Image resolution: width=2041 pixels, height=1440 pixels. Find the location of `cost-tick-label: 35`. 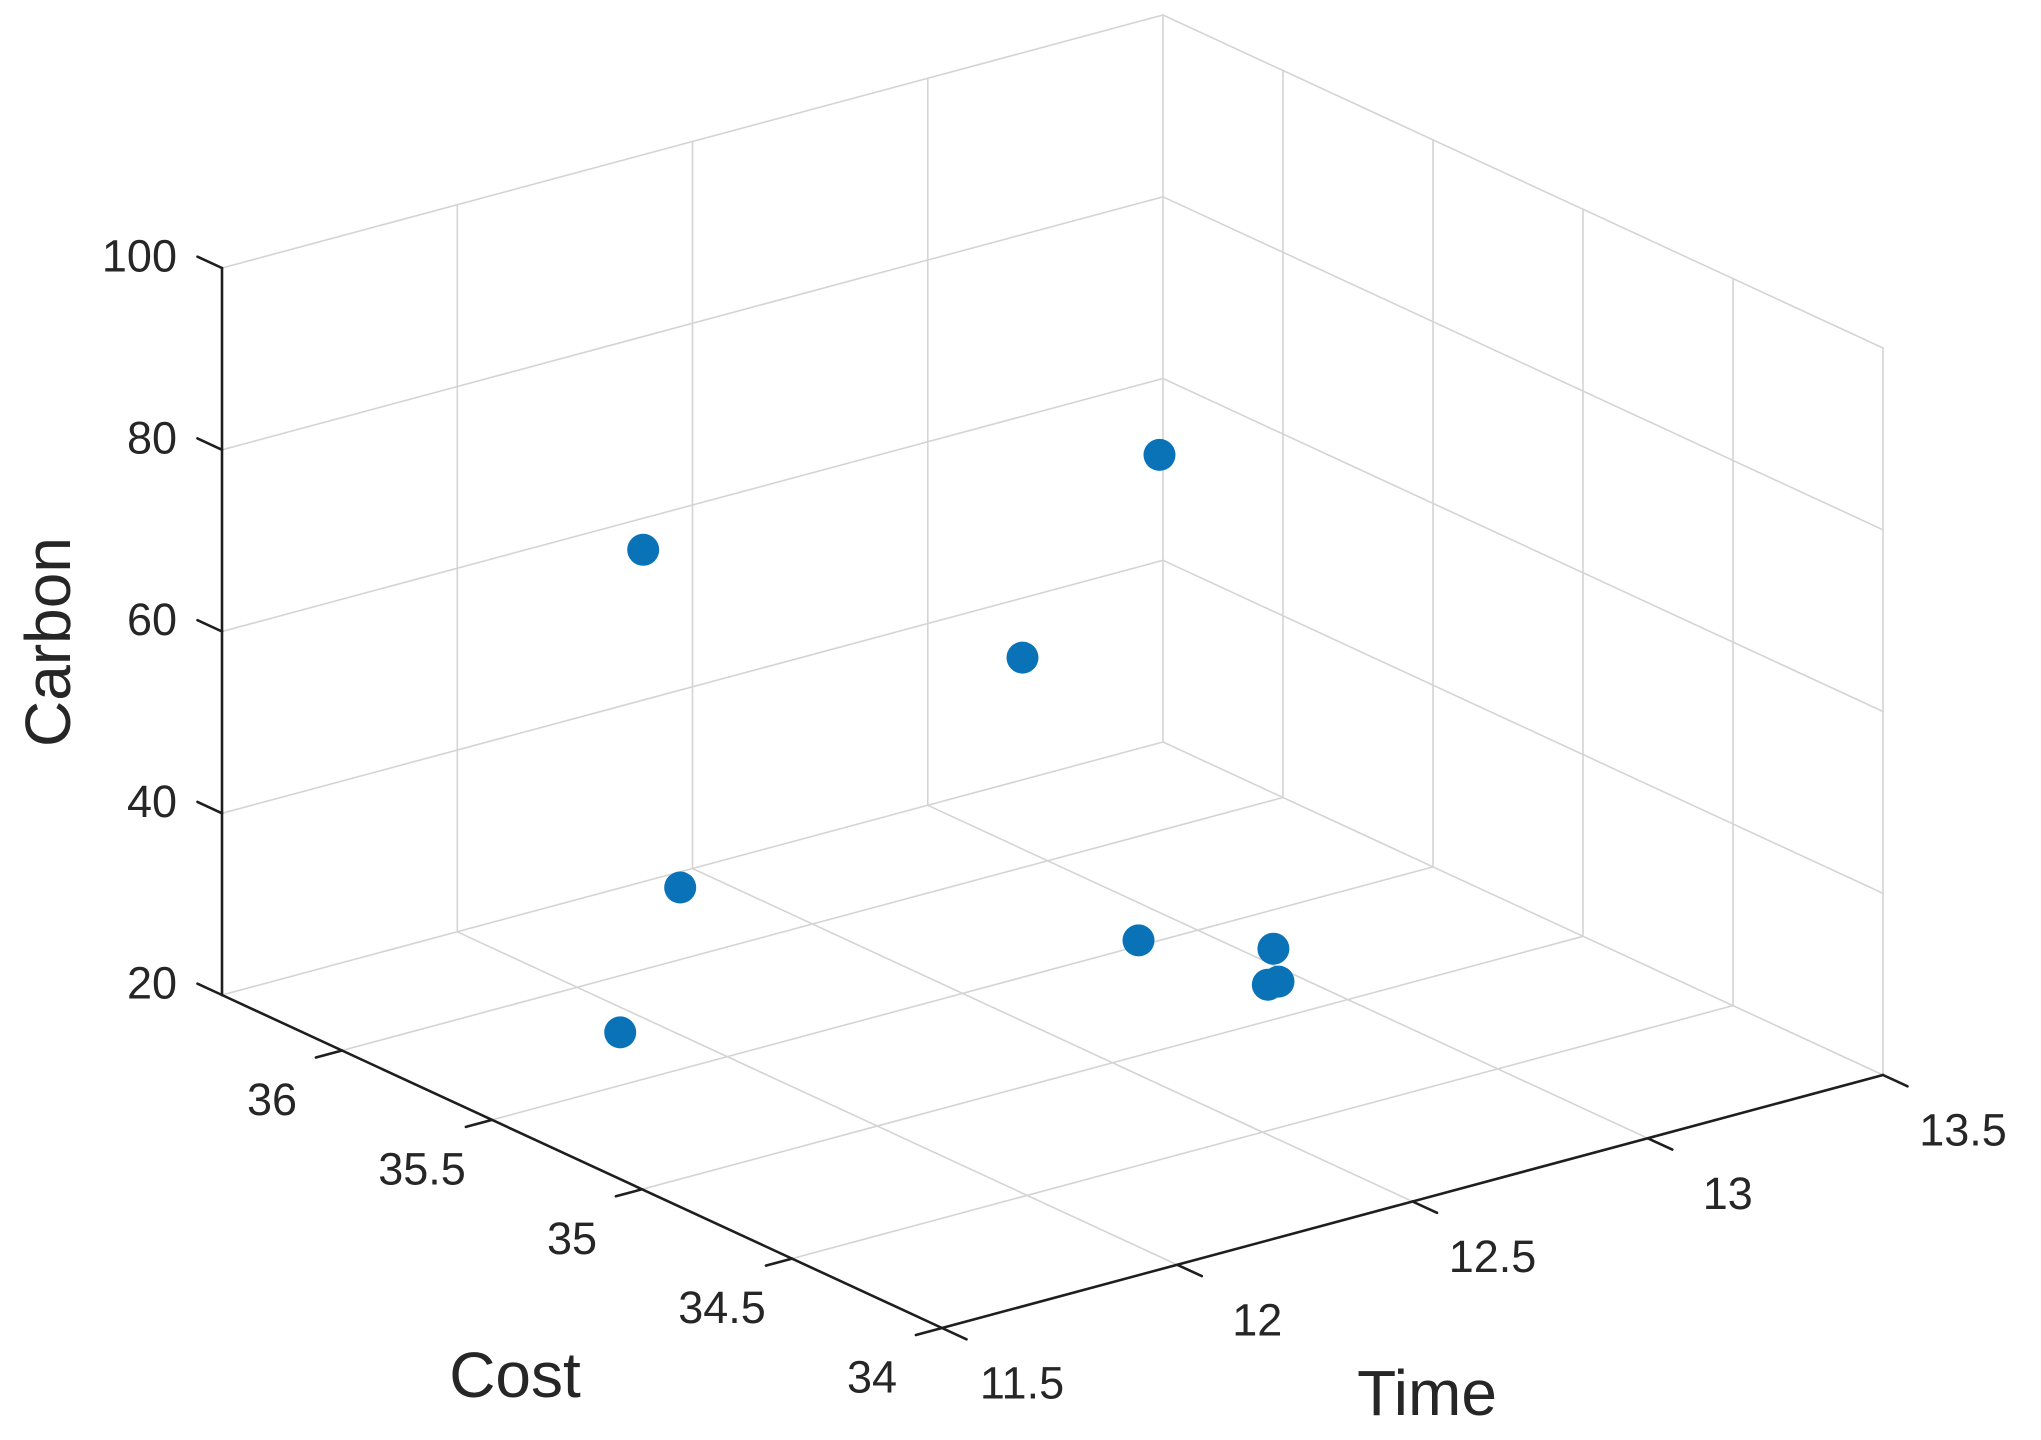

cost-tick-label: 35 is located at coordinates (572, 1238).